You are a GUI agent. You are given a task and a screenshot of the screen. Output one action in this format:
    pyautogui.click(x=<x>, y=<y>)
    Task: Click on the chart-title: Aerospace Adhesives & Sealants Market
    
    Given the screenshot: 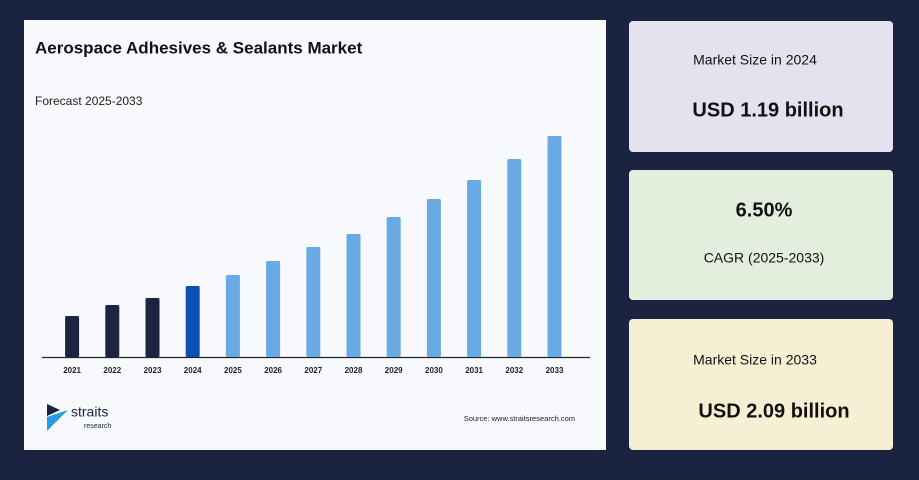 What is the action you would take?
    pyautogui.click(x=199, y=47)
    